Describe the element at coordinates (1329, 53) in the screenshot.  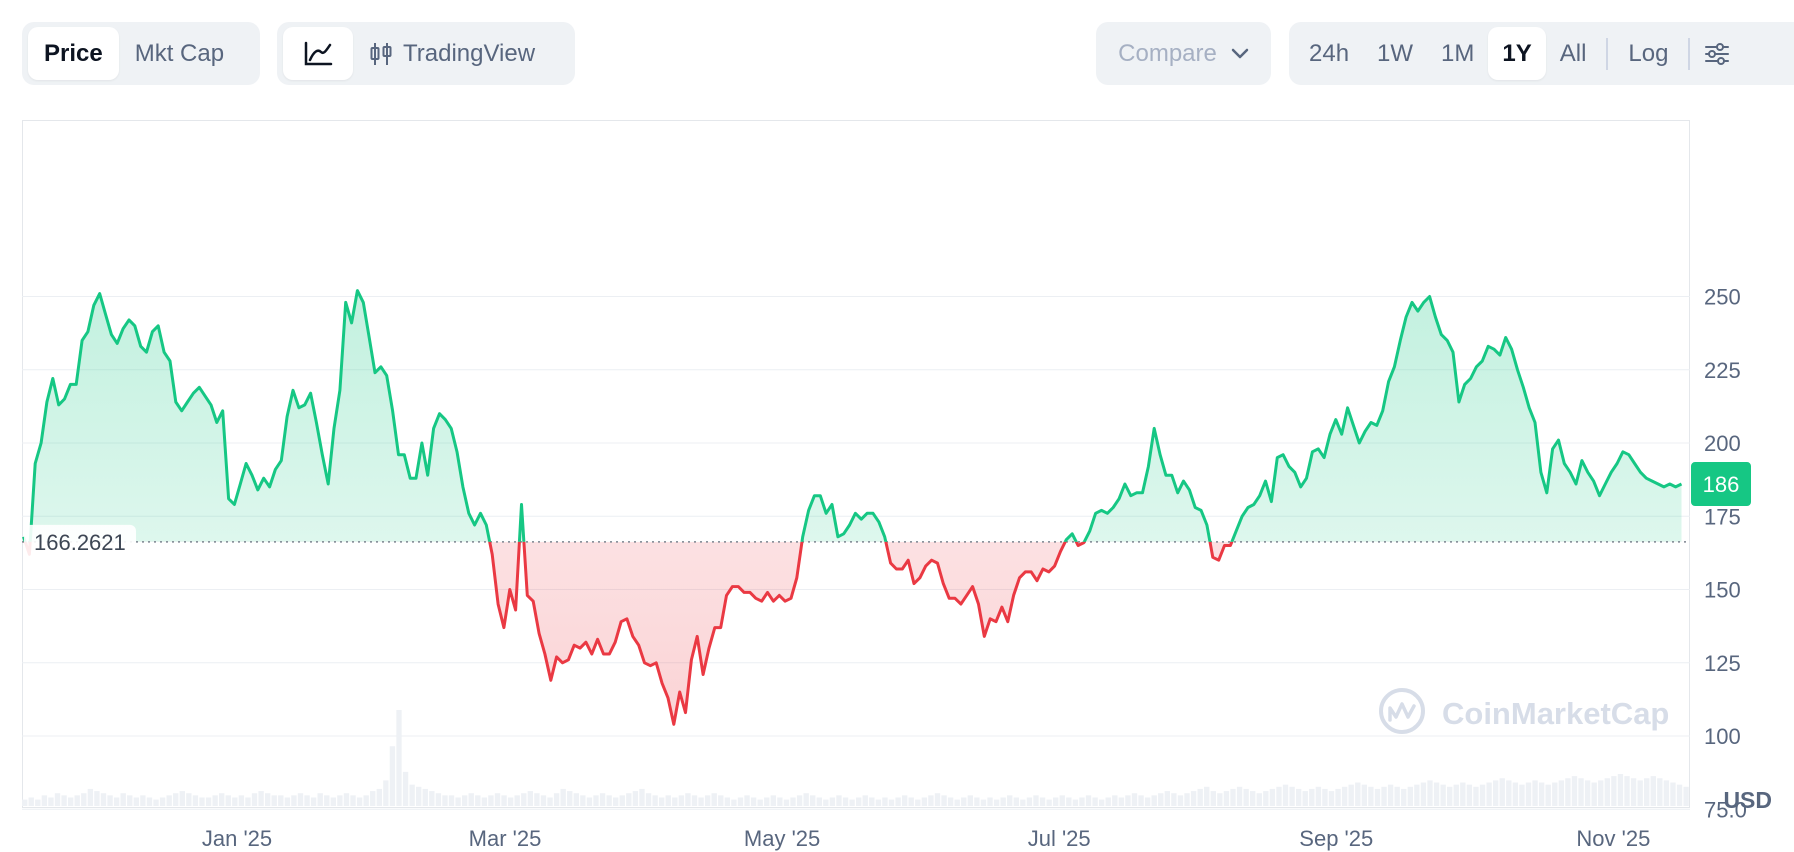
I see `range-24h-button: 24h` at that location.